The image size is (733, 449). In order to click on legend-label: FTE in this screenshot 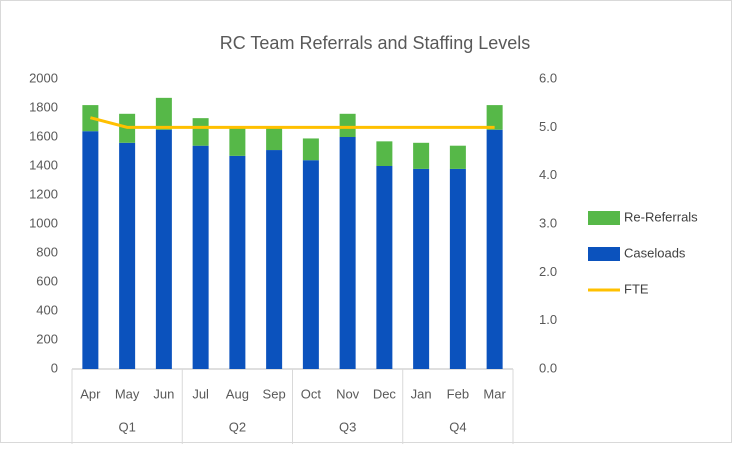, I will do `click(636, 288)`.